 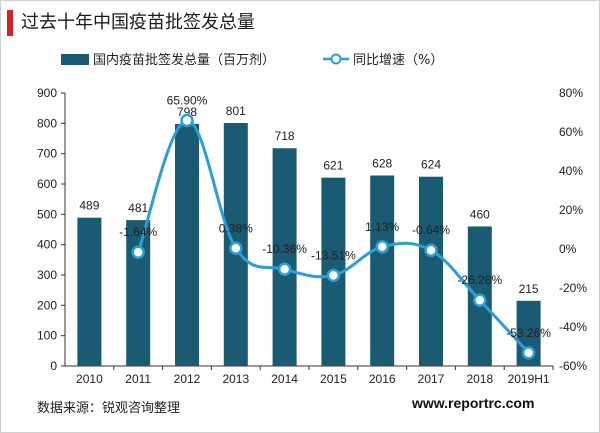 What do you see at coordinates (236, 248) in the screenshot?
I see `growth-marker-2013` at bounding box center [236, 248].